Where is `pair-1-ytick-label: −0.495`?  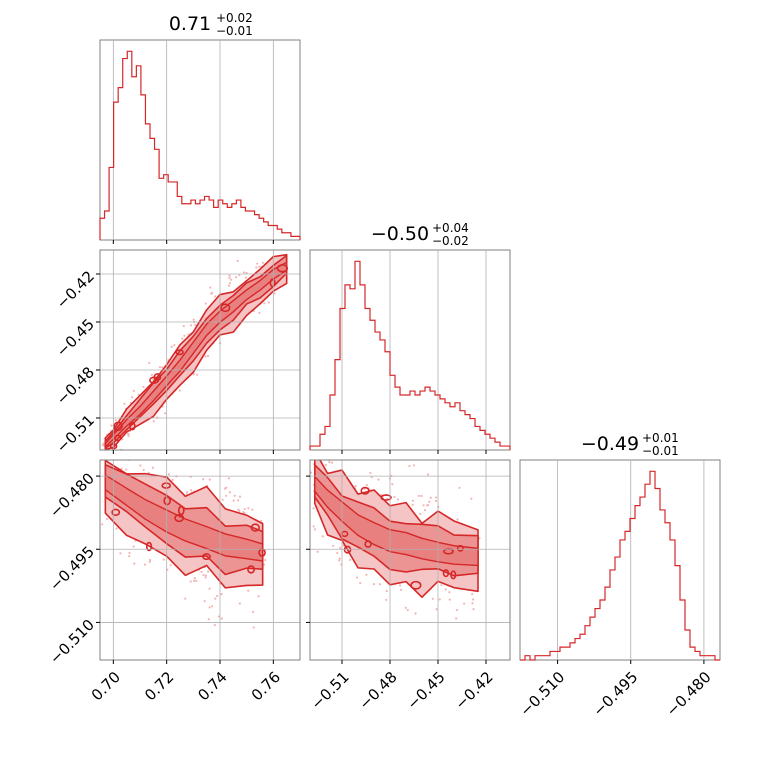 pair-1-ytick-label: −0.495 is located at coordinates (72, 569).